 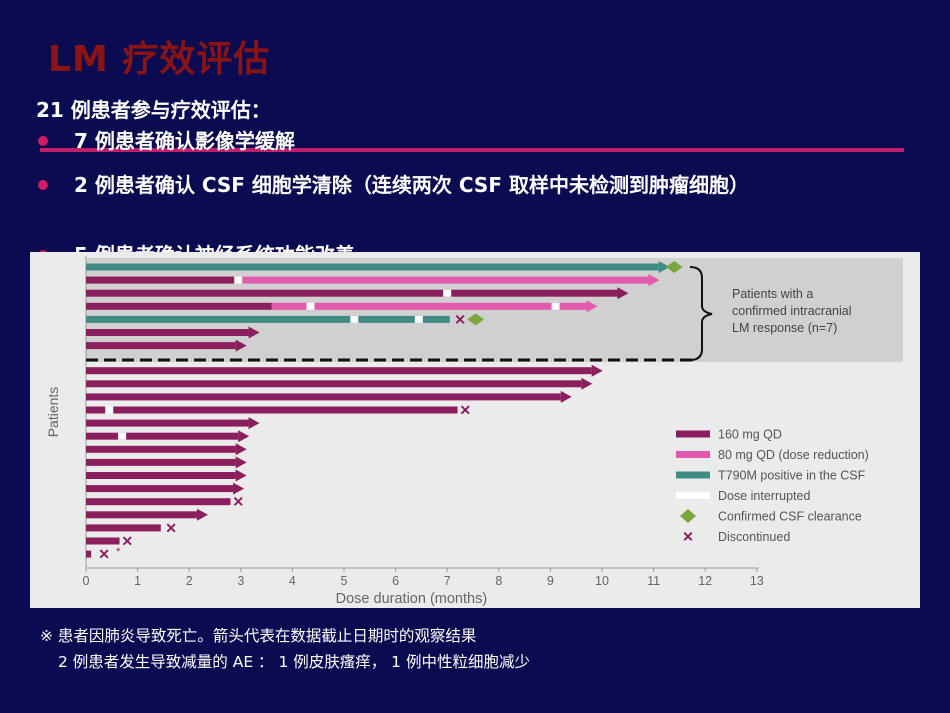 I want to click on intro-text: 21 例患者参与疗效评估：, so click(x=153, y=110).